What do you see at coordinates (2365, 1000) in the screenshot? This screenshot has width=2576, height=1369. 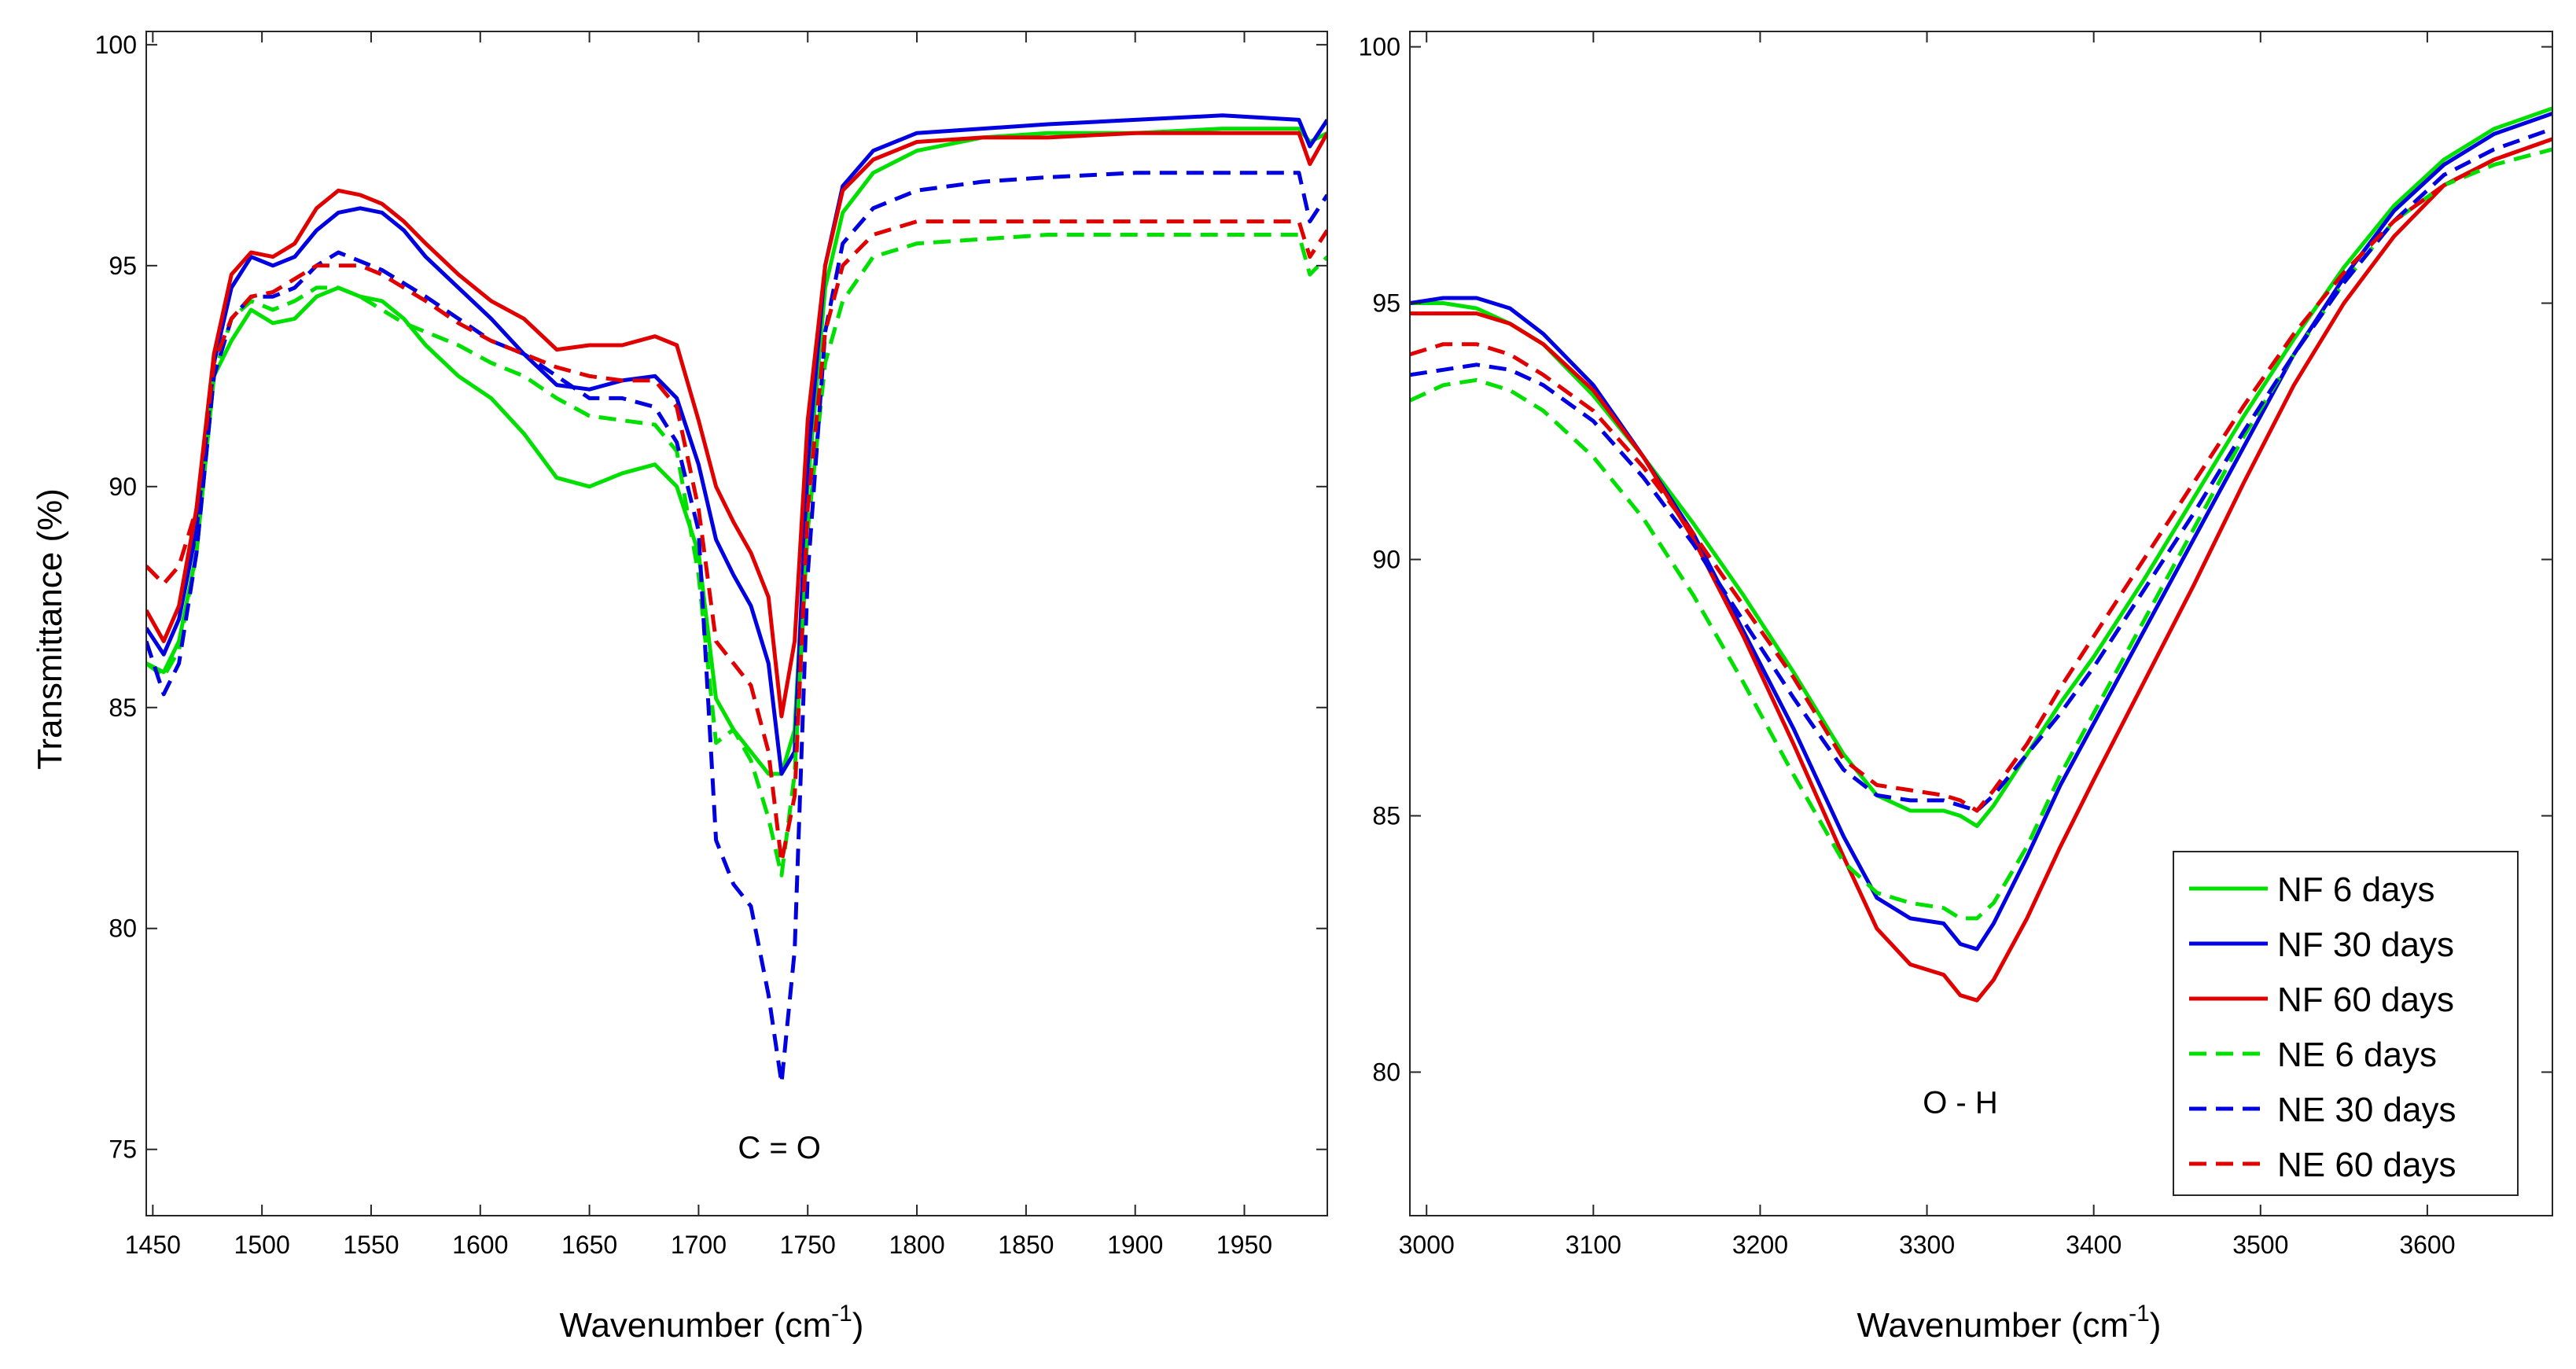 I see `legend-label: NF 60 days` at bounding box center [2365, 1000].